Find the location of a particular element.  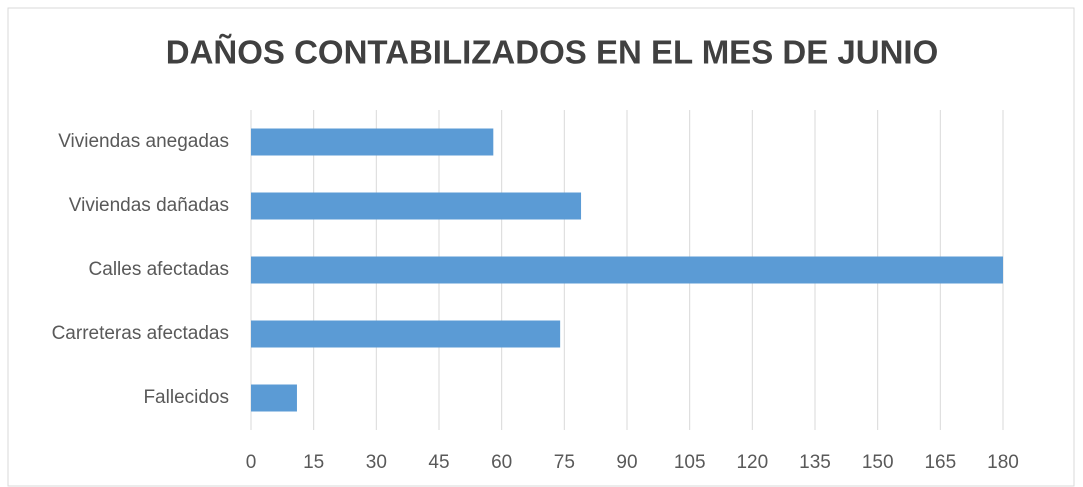

x-tick-label: 180 is located at coordinates (1003, 462).